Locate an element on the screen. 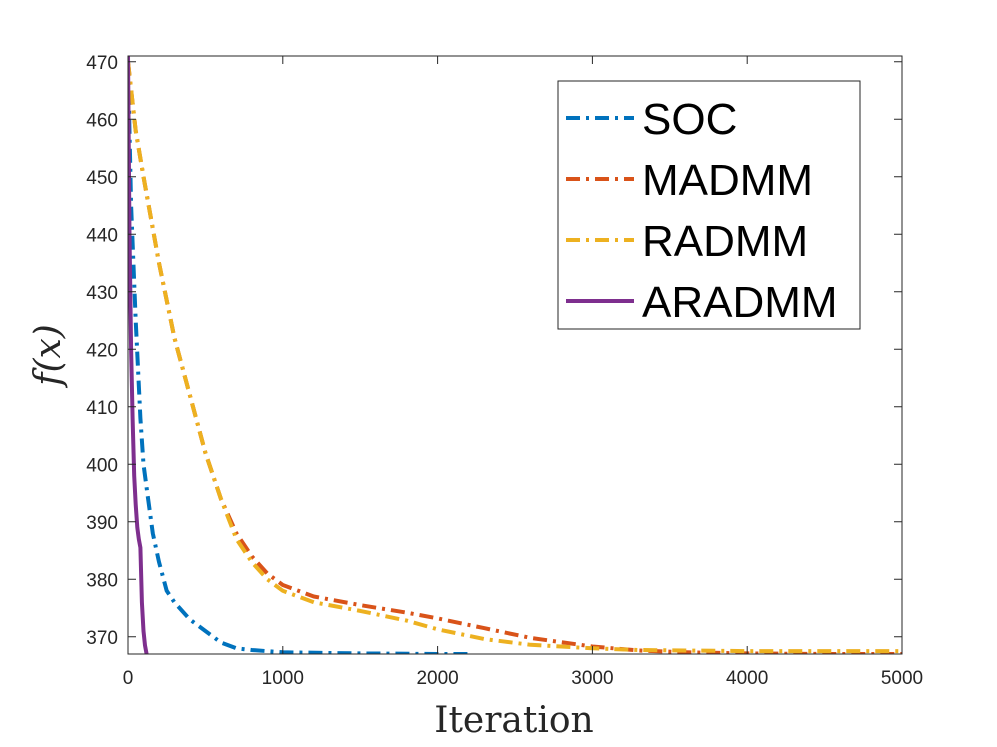 This screenshot has width=997, height=747. y-tick-label: 390 is located at coordinates (102, 523).